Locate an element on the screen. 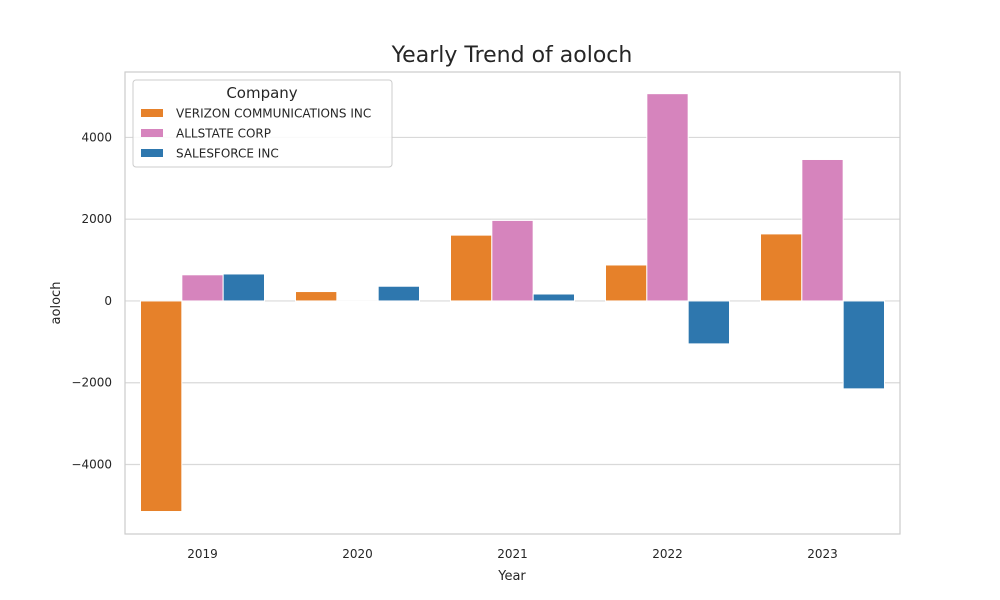  legend-box is located at coordinates (262, 123).